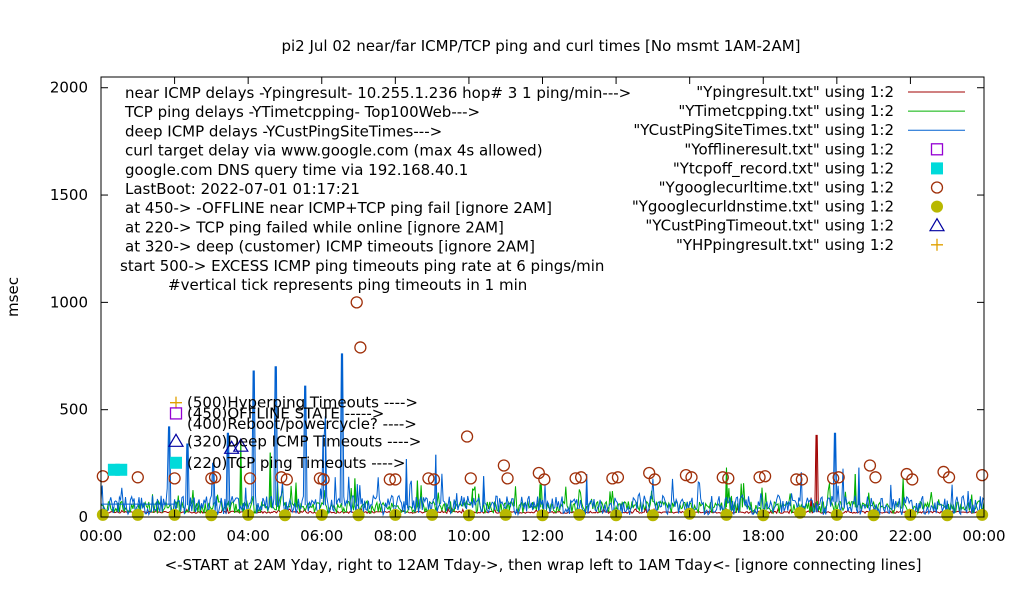  What do you see at coordinates (789, 149) in the screenshot?
I see `legend-label: "Yofflineresult.txt" using 1:2` at bounding box center [789, 149].